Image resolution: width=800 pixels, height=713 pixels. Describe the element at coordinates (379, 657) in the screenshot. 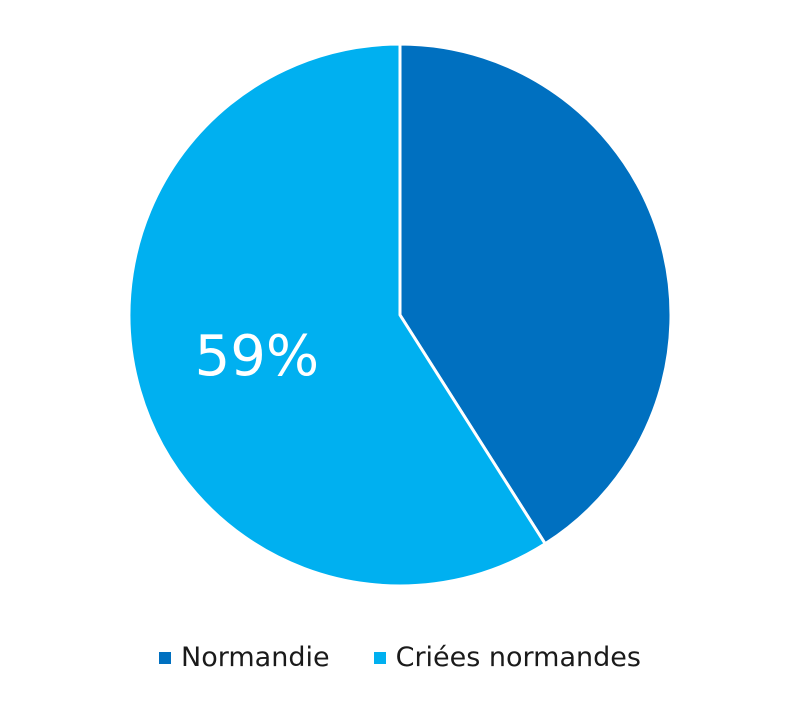

I see `legend-swatch-criees-normandes` at that location.